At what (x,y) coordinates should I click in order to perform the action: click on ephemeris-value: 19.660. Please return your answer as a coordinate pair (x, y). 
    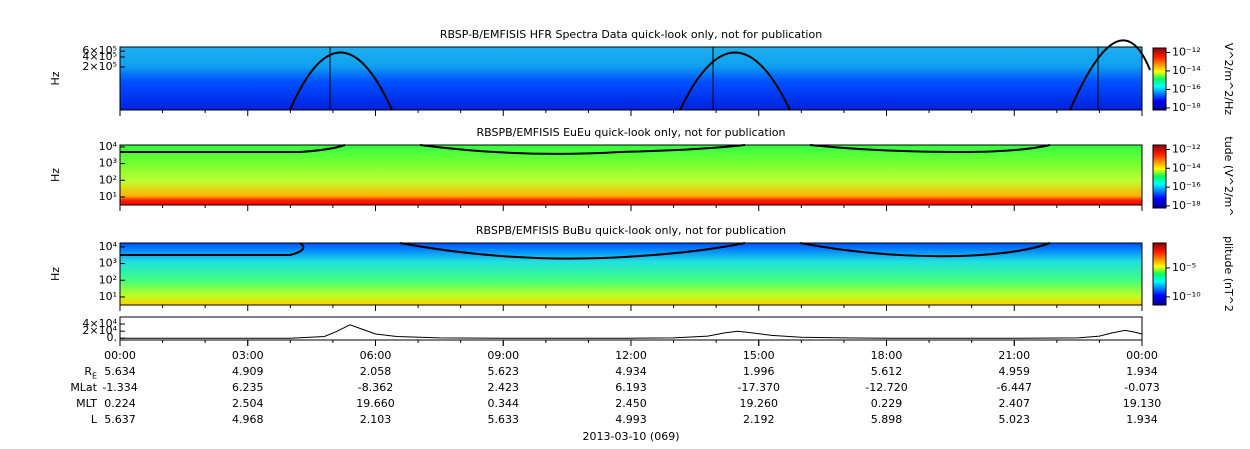
    Looking at the image, I should click on (375, 403).